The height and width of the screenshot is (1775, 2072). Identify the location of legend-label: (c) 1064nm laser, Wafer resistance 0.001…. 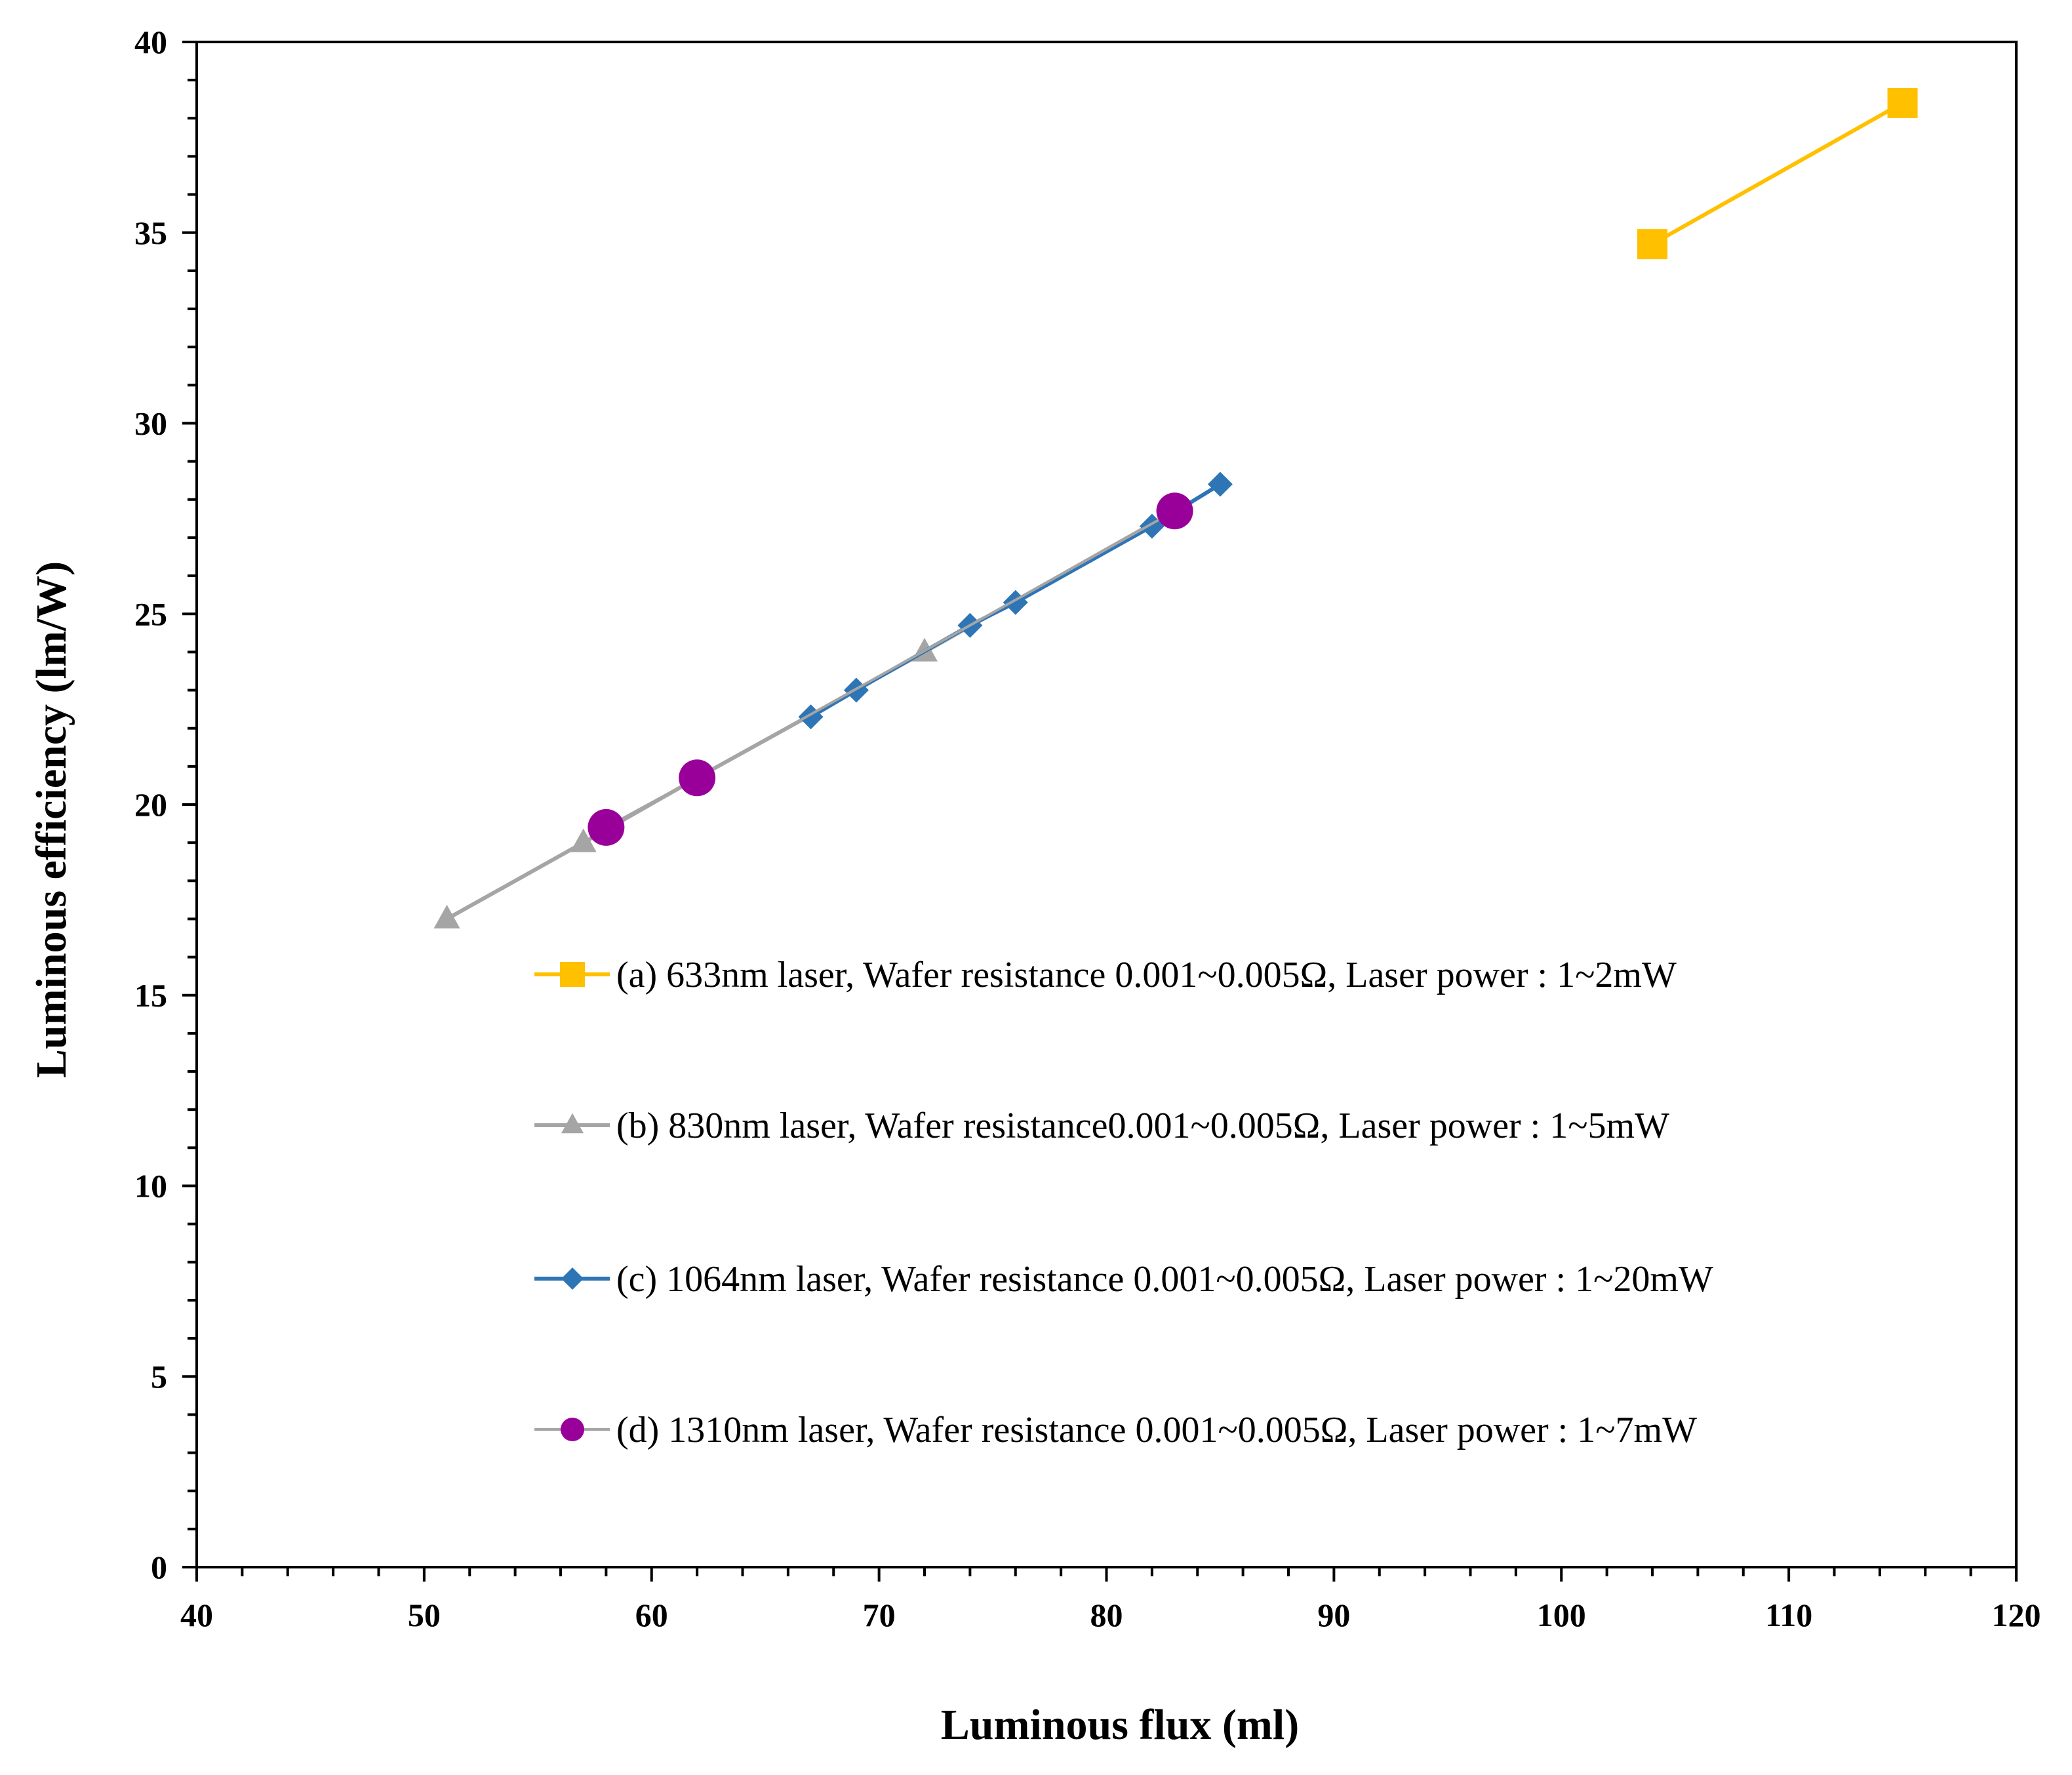
(1165, 1279).